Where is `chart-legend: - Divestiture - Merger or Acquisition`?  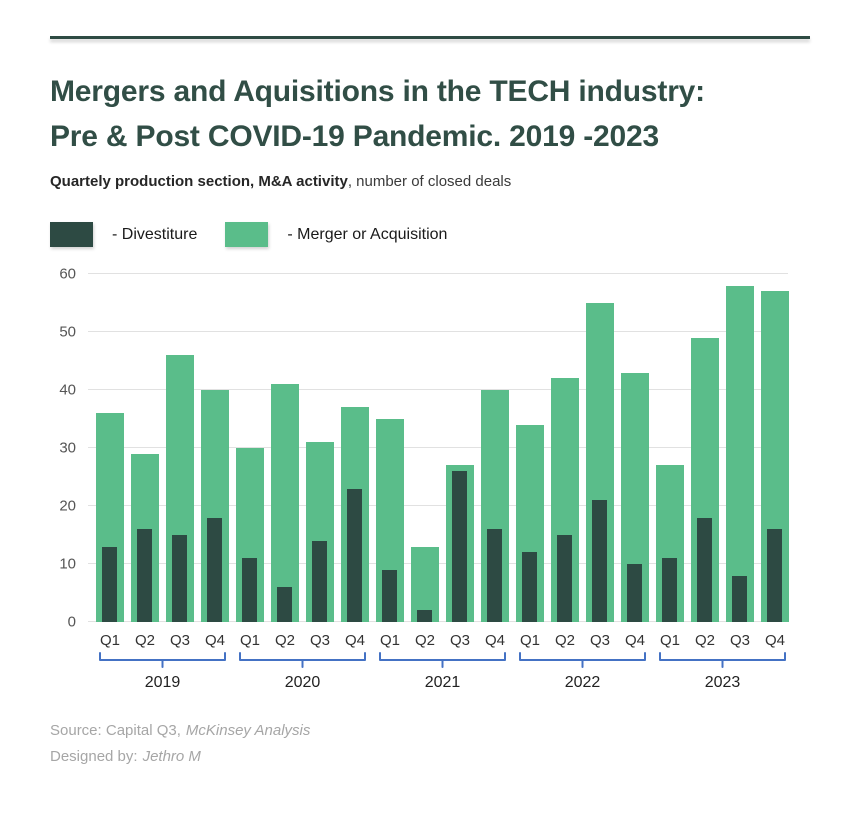 chart-legend: - Divestiture - Merger or Acquisition is located at coordinates (430, 234).